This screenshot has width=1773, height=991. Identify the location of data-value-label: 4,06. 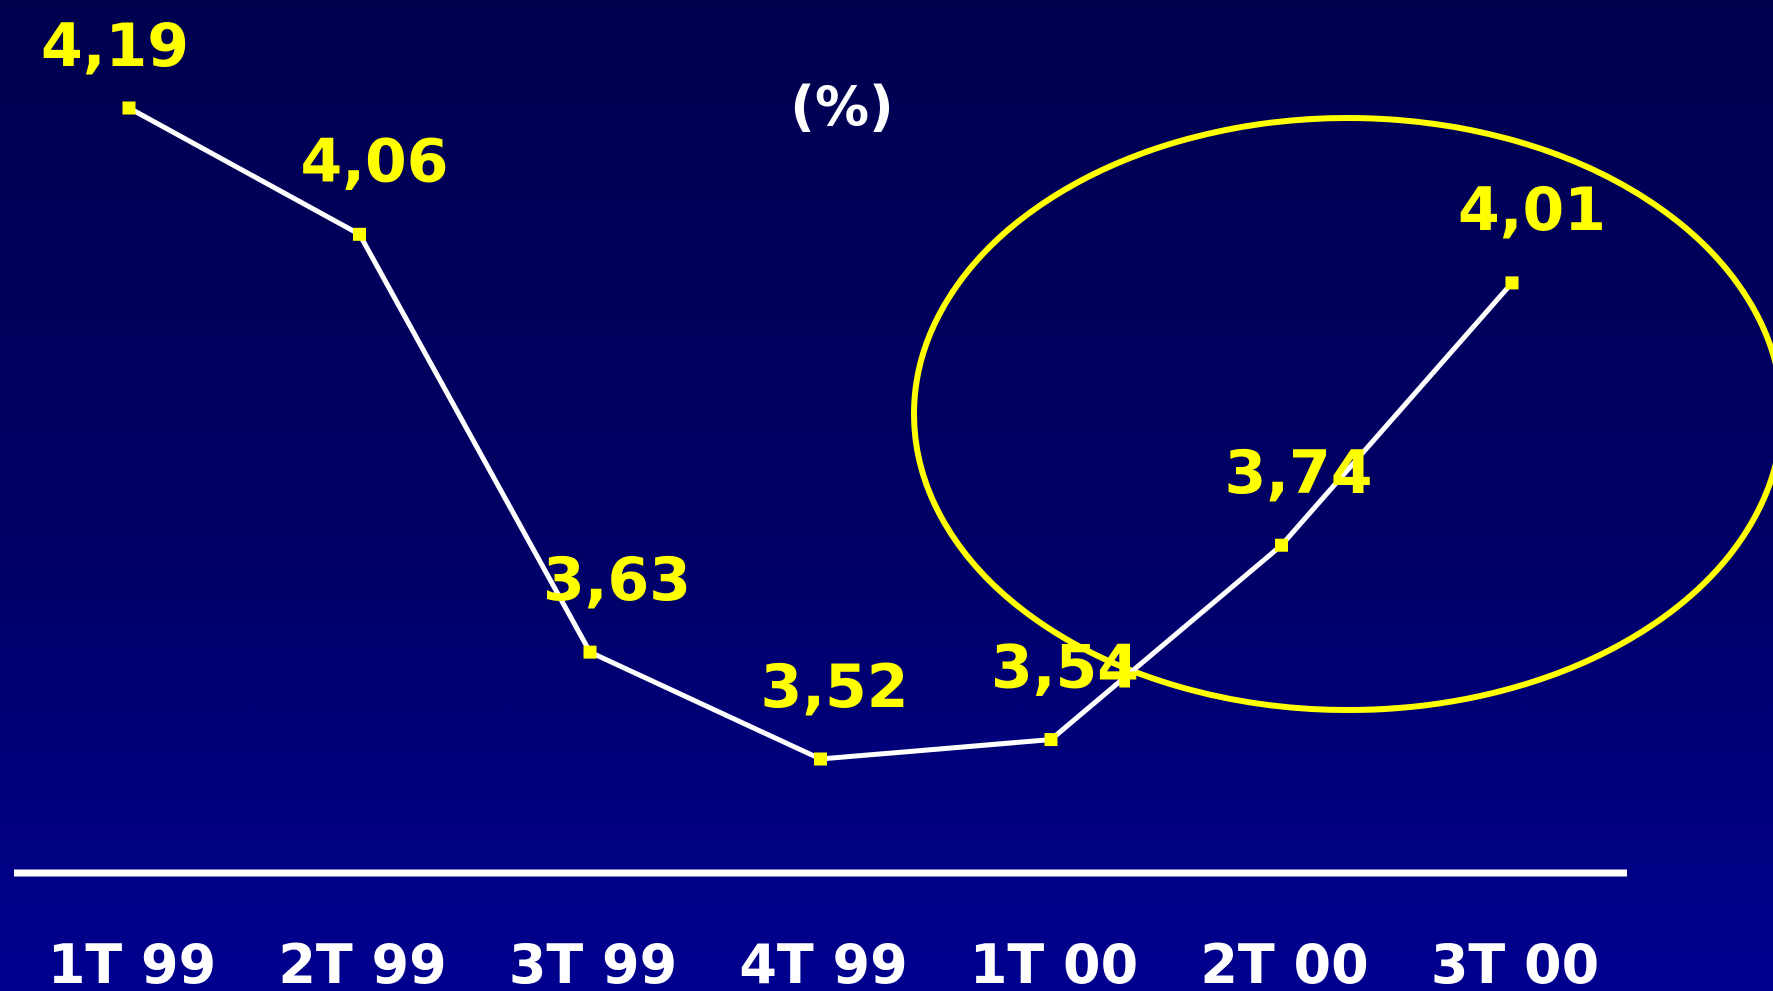
(374, 161).